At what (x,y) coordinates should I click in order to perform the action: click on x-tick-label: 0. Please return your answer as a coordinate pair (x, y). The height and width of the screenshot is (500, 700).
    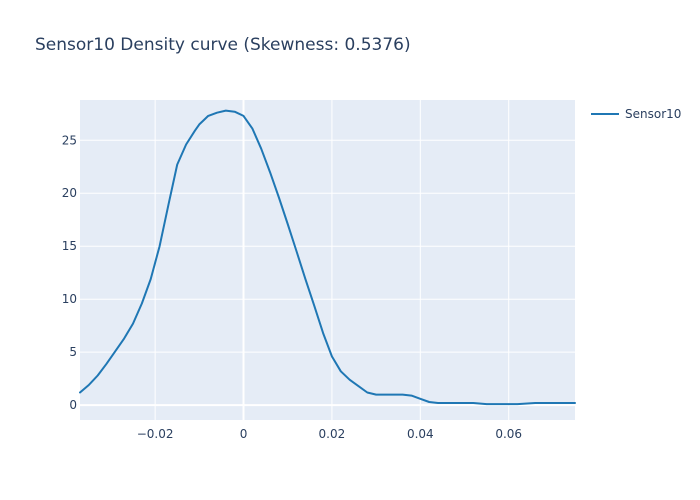
    Looking at the image, I should click on (244, 434).